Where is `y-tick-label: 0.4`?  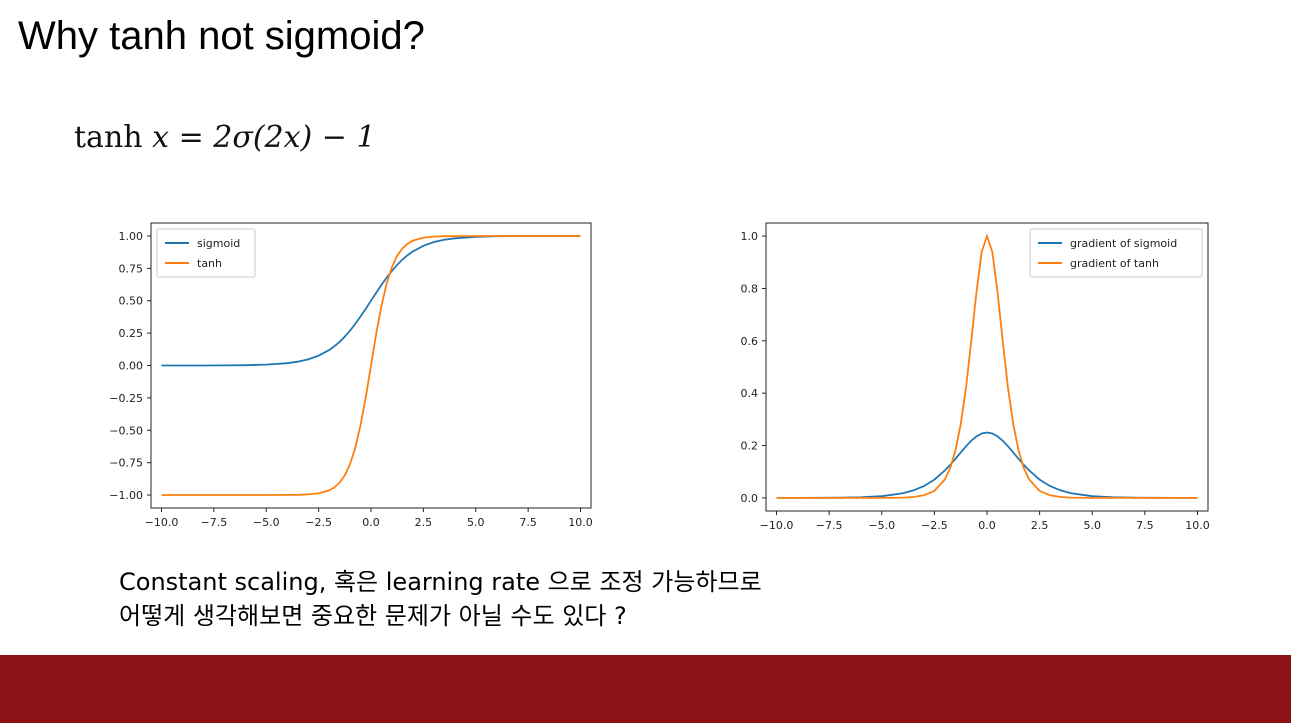
y-tick-label: 0.4 is located at coordinates (750, 393).